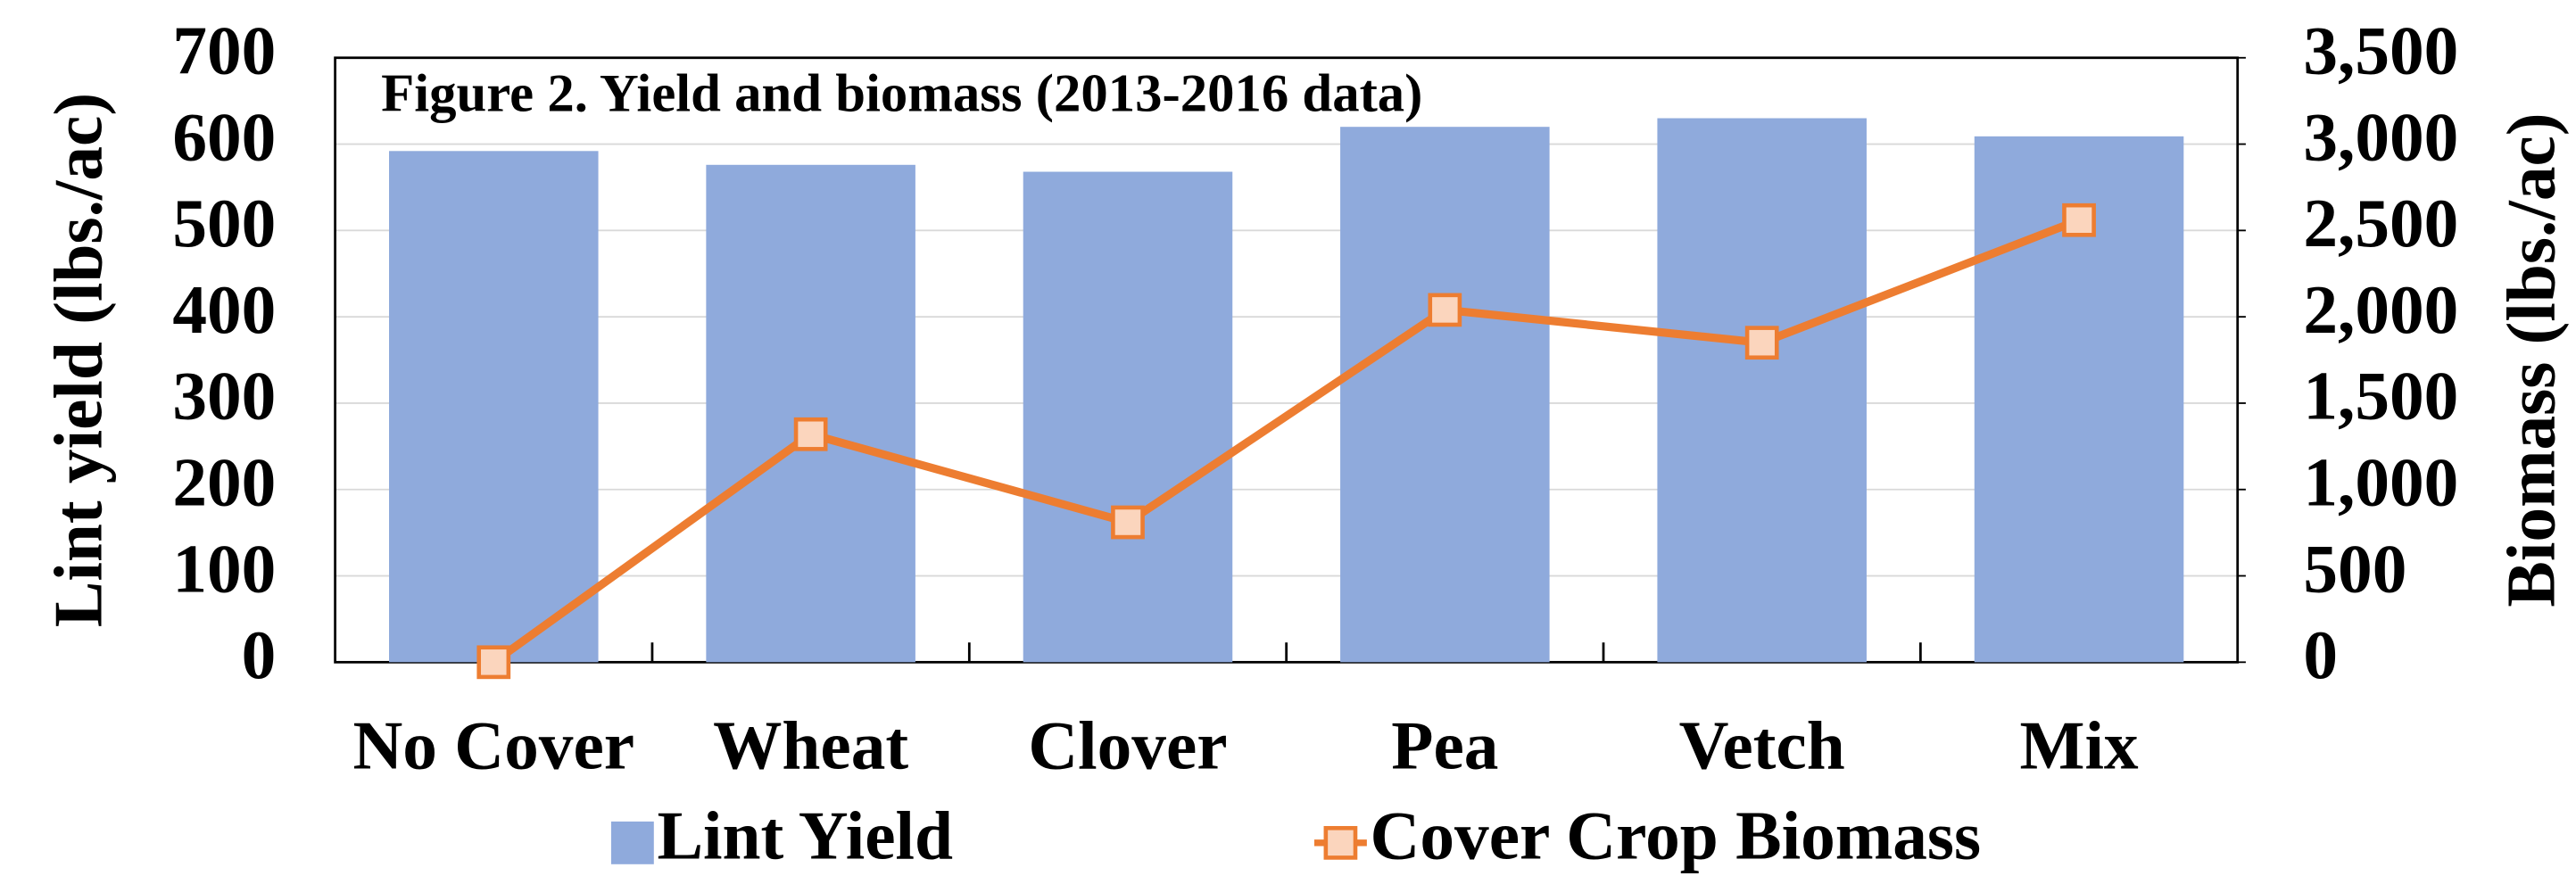  I want to click on y2-tick-label: 1,000, so click(2380, 481).